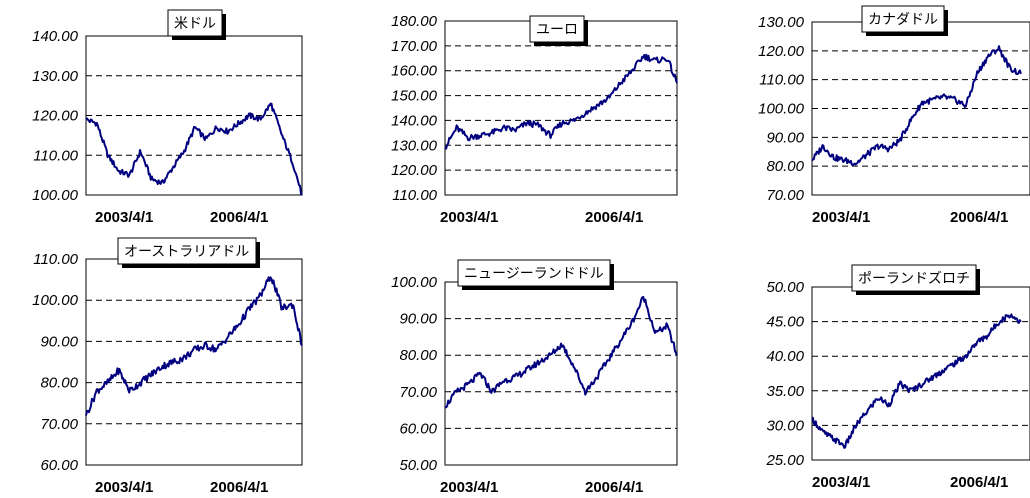 The width and height of the screenshot is (1030, 498). I want to click on y-tick-label: 150.00, so click(414, 96).